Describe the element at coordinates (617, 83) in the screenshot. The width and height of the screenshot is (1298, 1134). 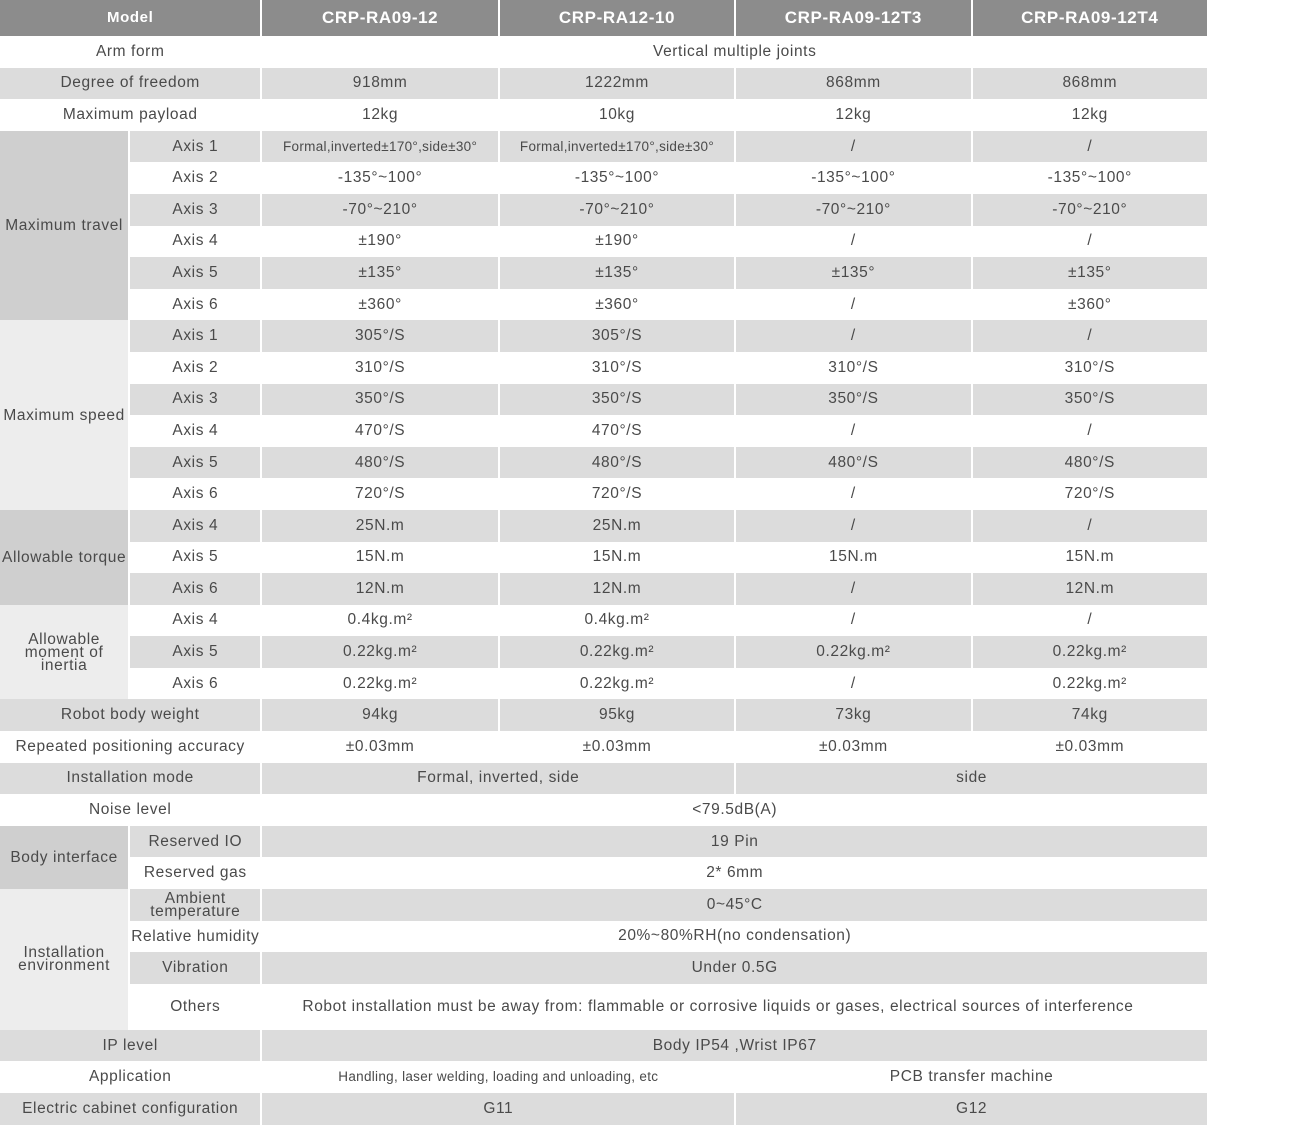
I see `value-cell: 1222mm` at that location.